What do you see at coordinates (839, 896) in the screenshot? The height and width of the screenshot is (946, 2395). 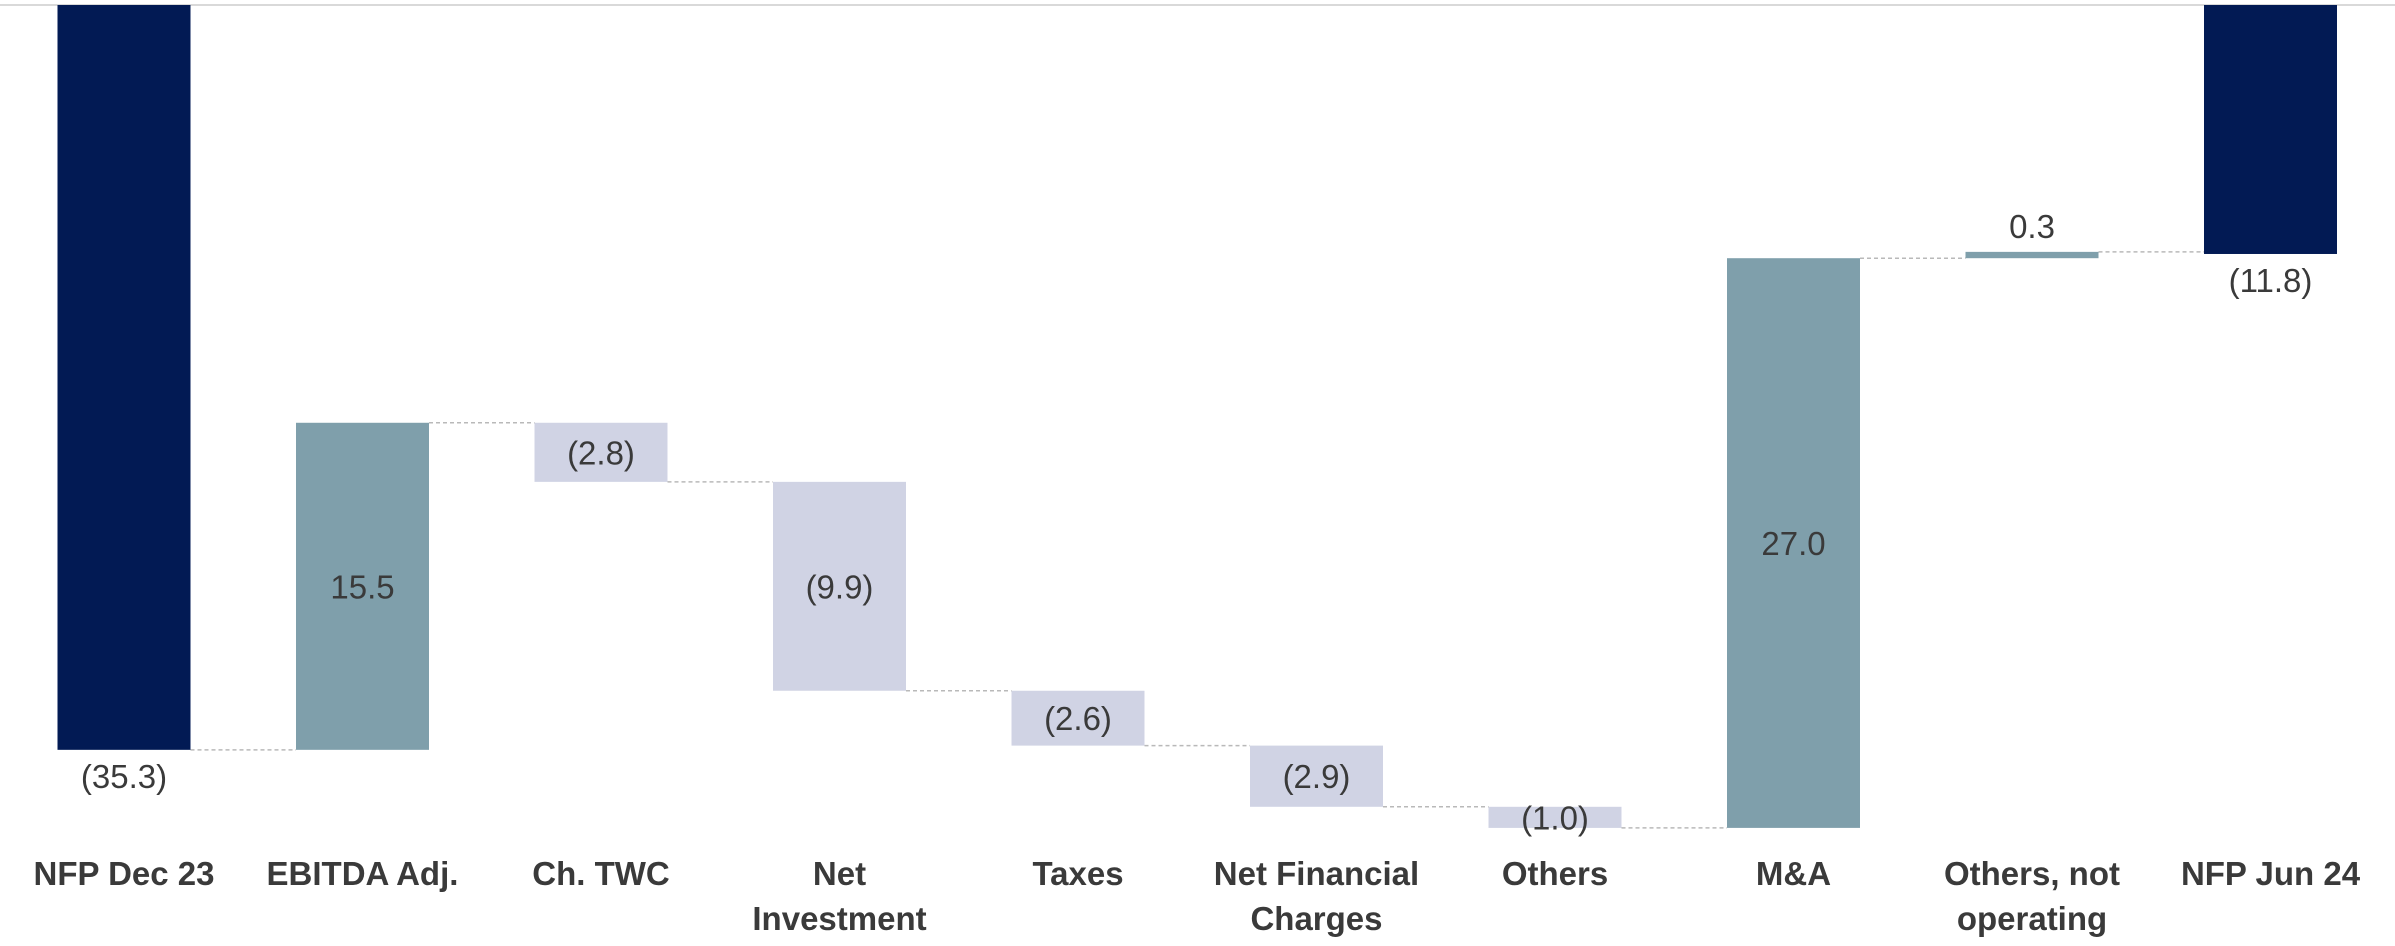 I see `category-label-net-investment: Net Investment` at bounding box center [839, 896].